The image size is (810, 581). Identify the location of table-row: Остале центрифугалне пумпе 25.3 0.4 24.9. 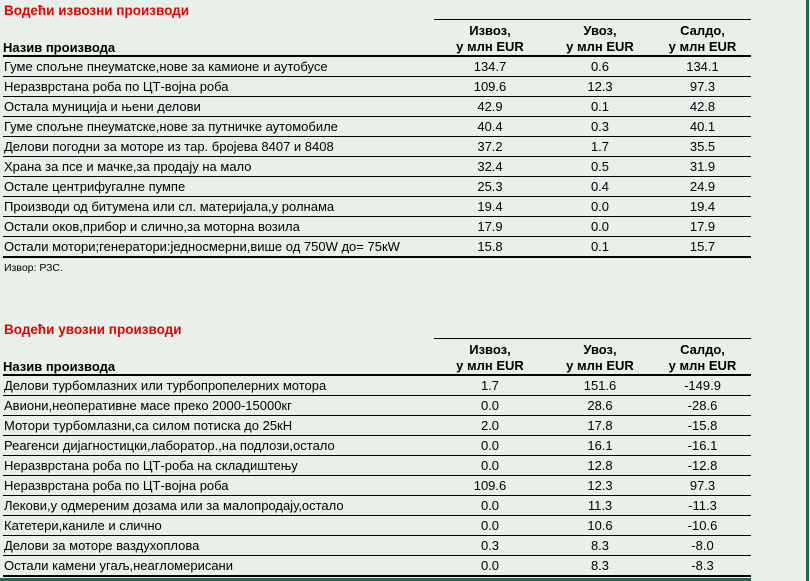
(377, 186).